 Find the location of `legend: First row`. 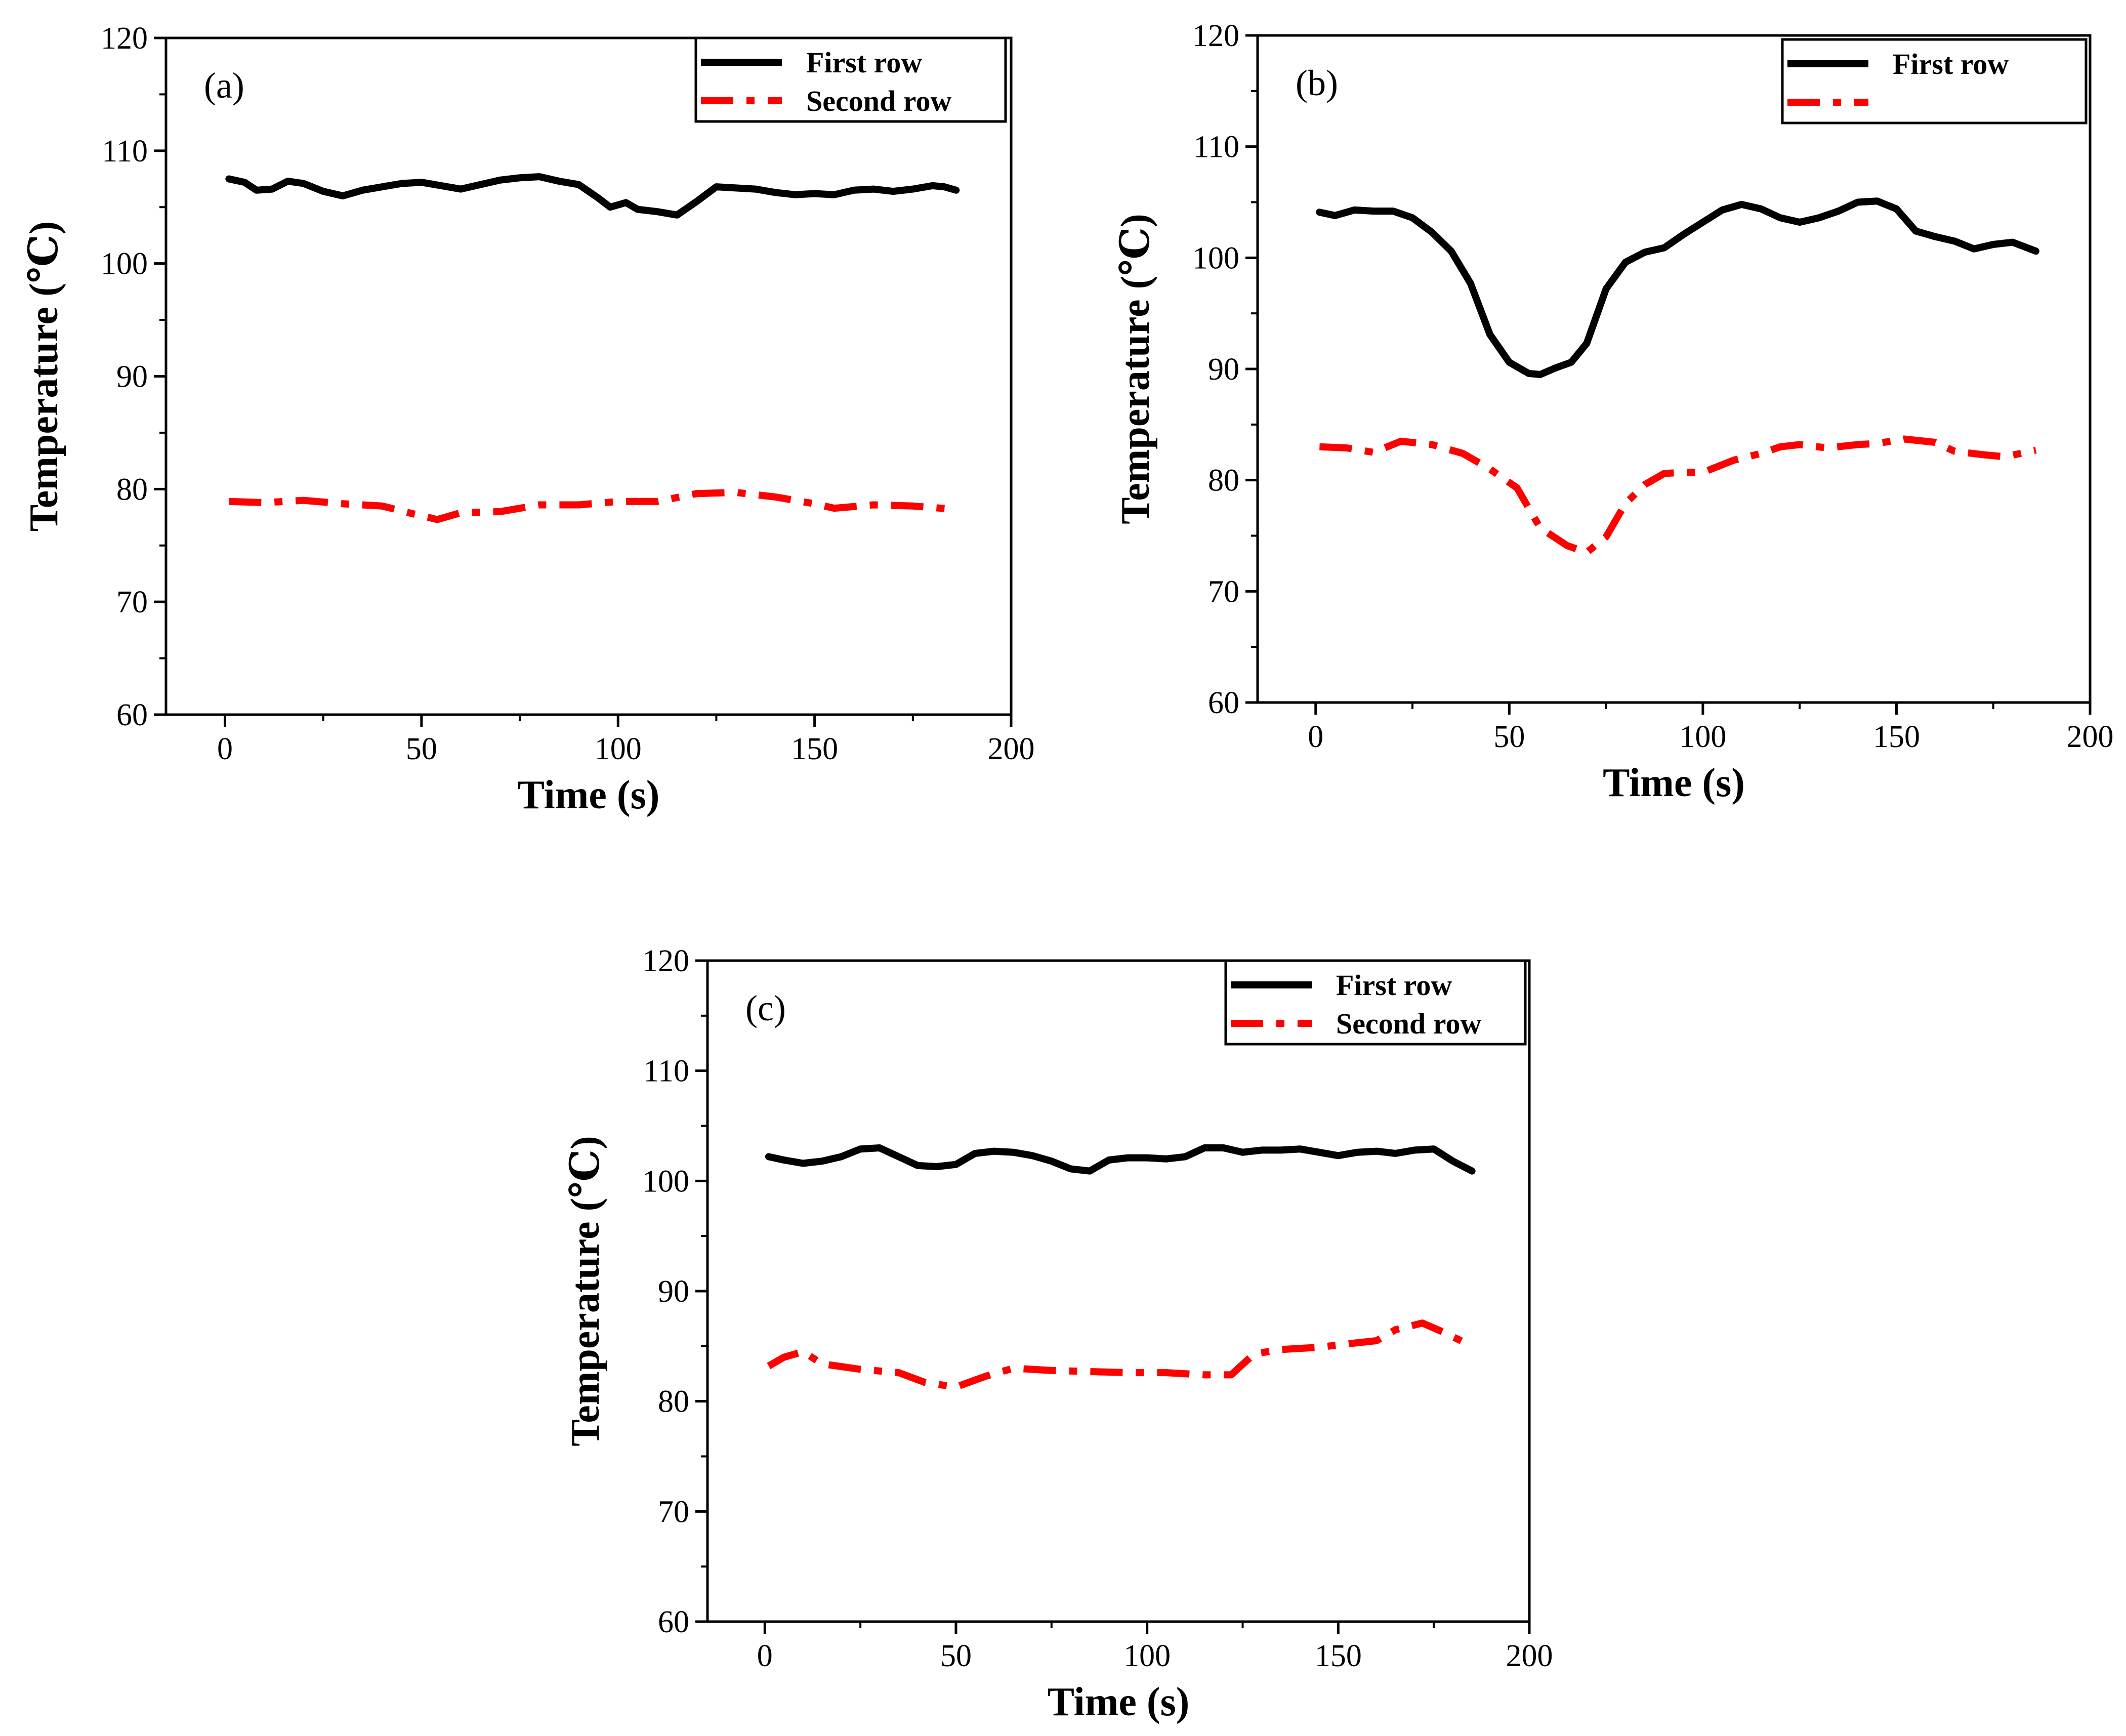

legend: First row is located at coordinates (1935, 81).